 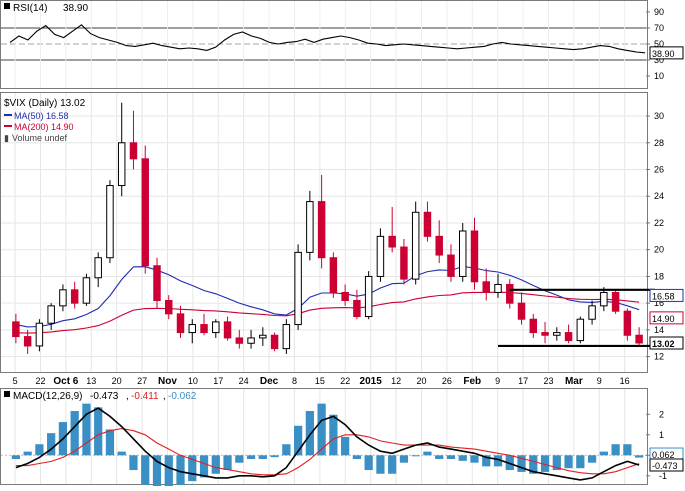 What do you see at coordinates (327, 312) in the screenshot?
I see `ma200-line` at bounding box center [327, 312].